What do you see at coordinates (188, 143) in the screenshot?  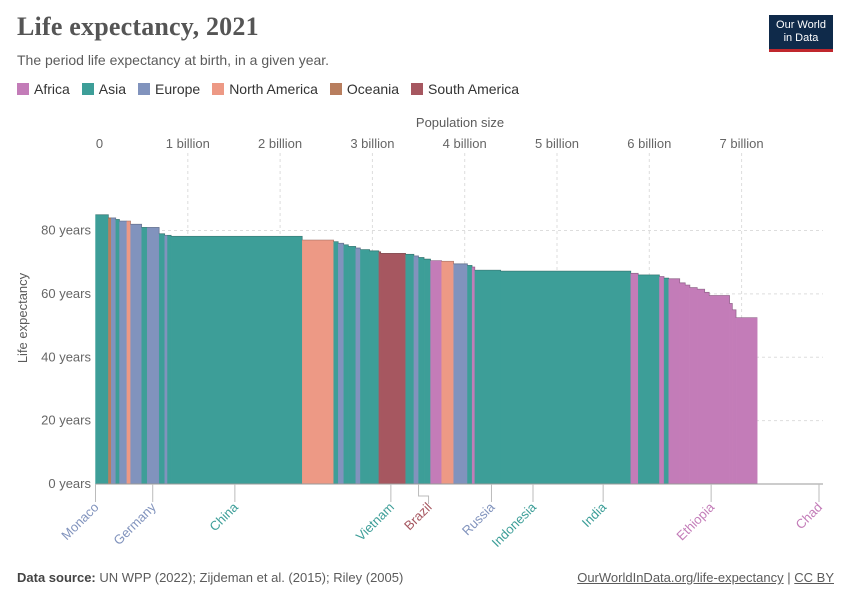 I see `x-tick-label: 1 billion` at bounding box center [188, 143].